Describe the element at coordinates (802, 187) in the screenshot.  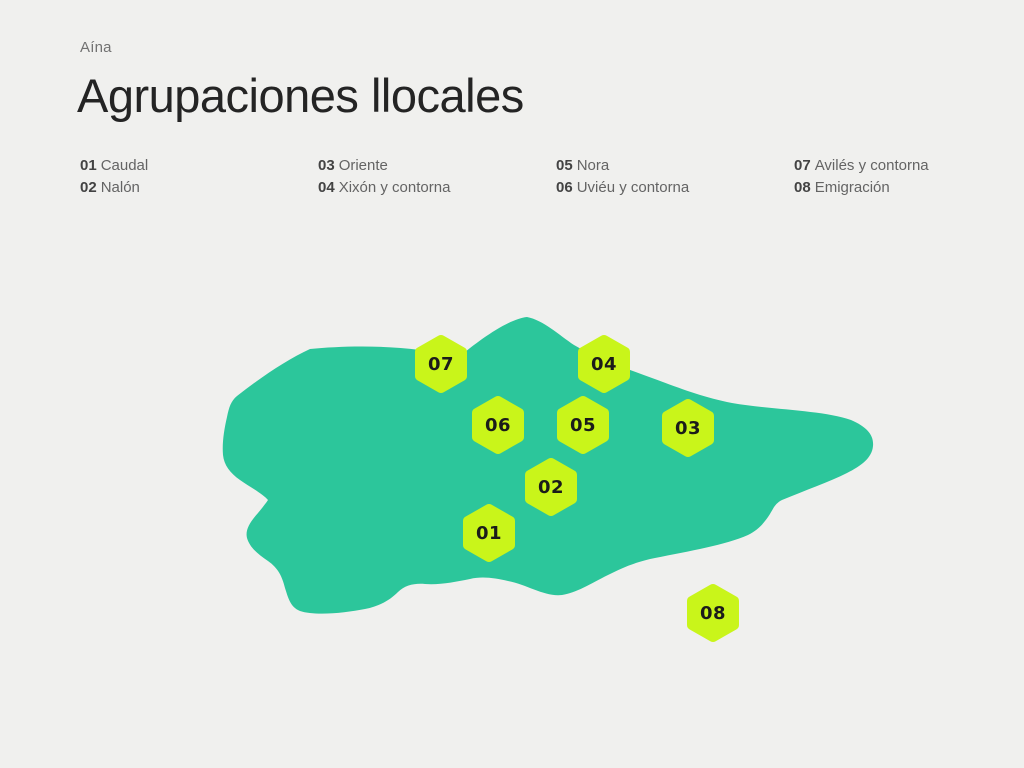
I see `legend-num: 08` at that location.